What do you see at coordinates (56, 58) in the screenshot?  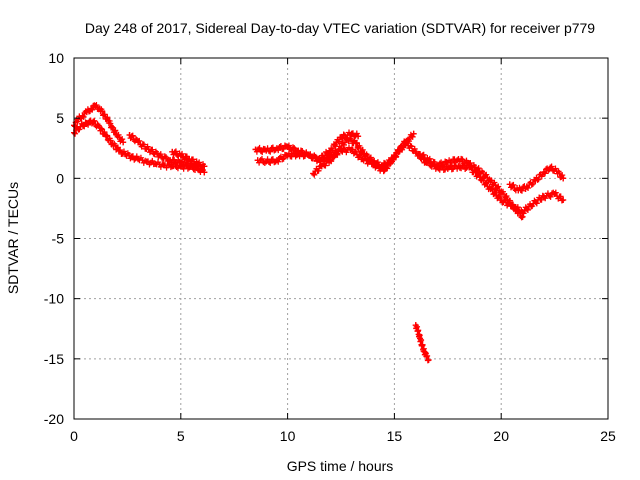 I see `y-tick-label: 10` at bounding box center [56, 58].